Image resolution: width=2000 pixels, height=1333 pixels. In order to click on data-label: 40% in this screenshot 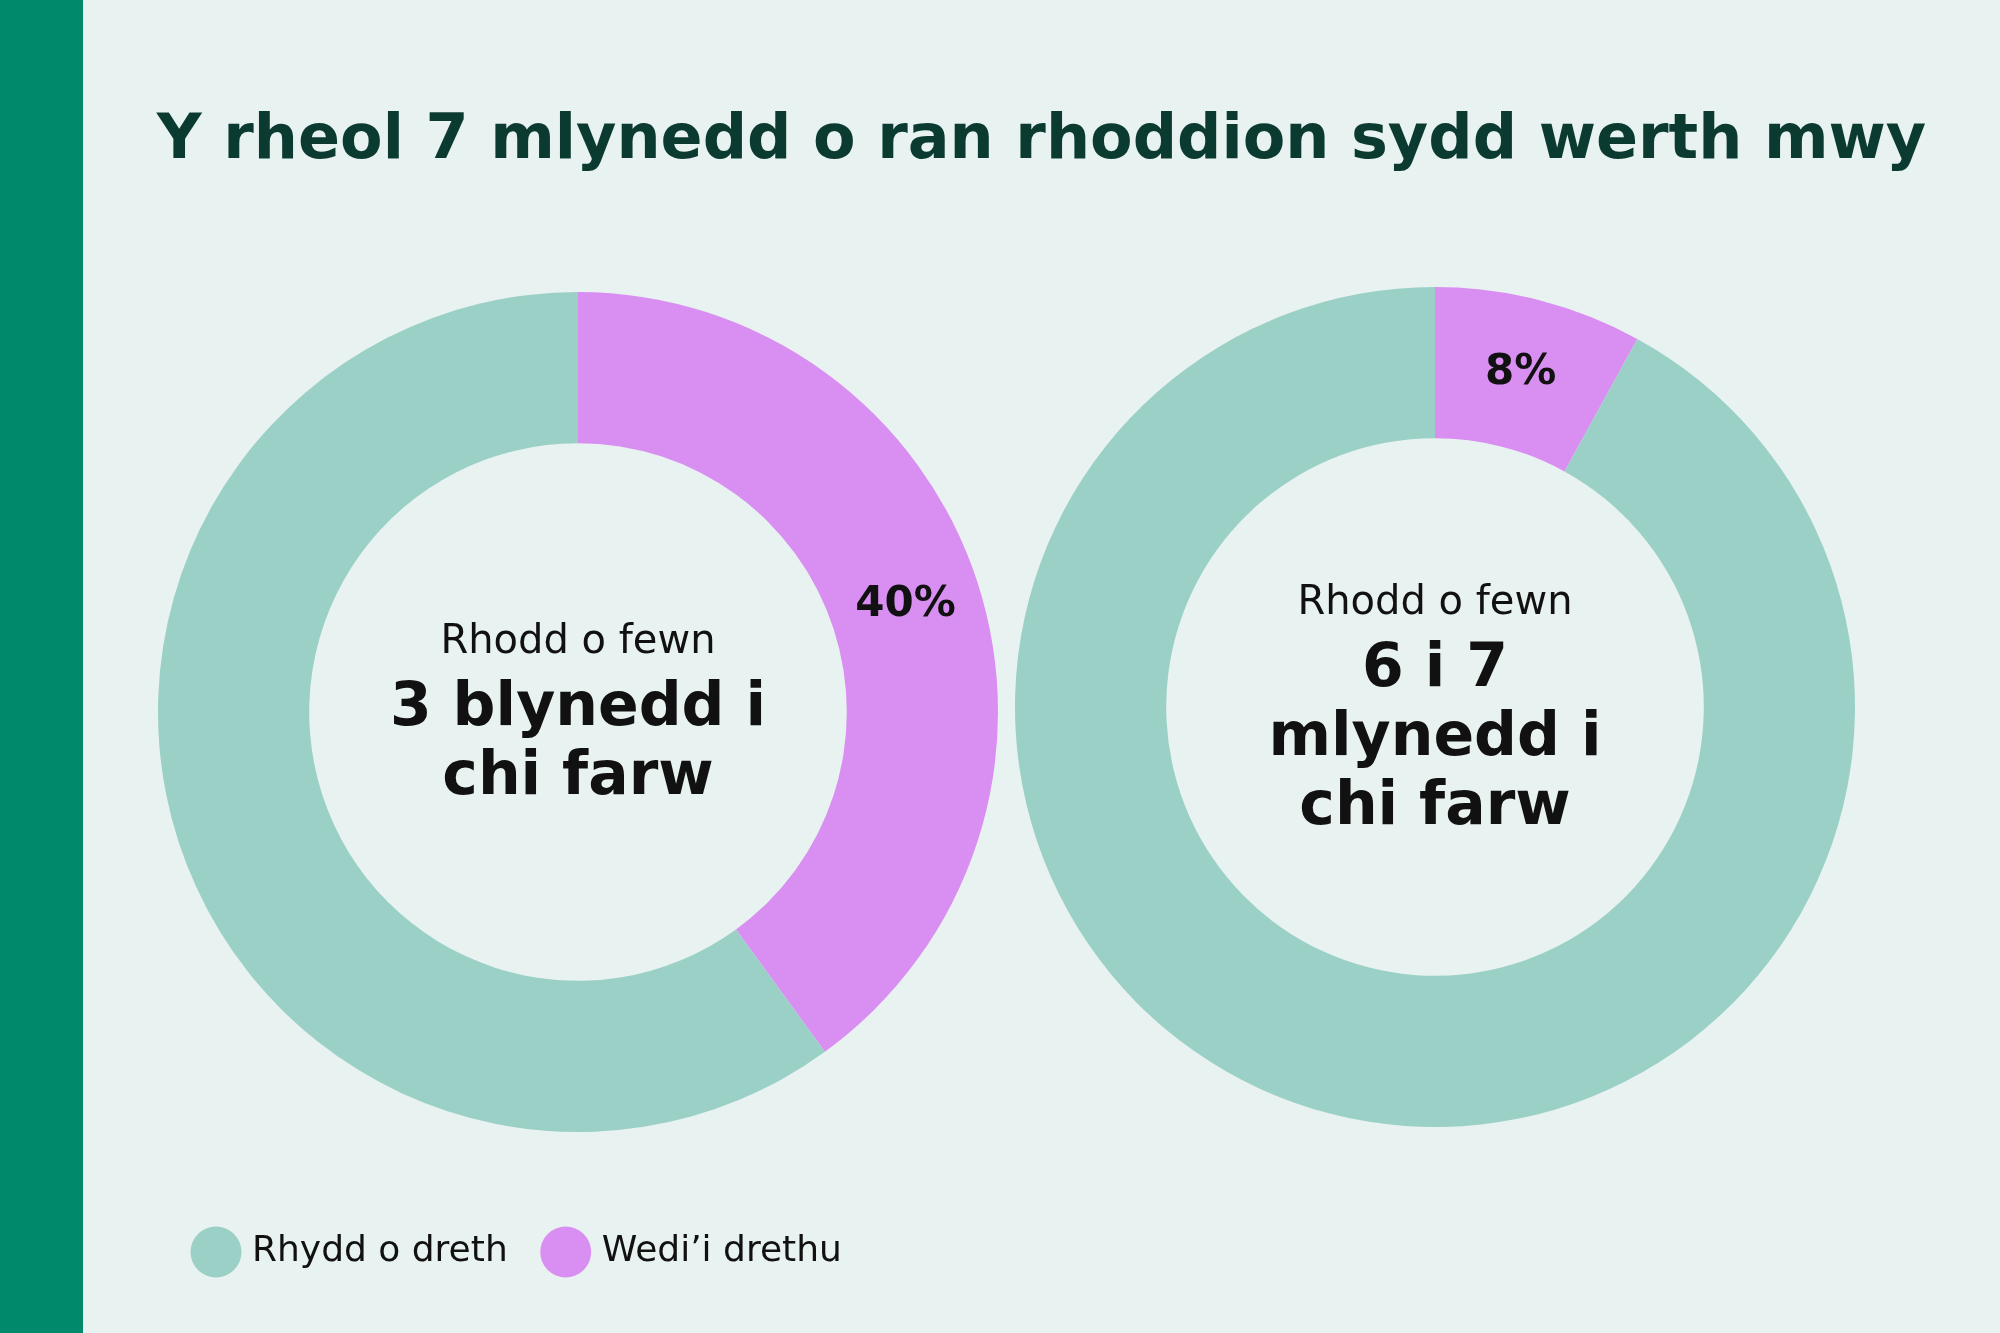, I will do `click(905, 602)`.